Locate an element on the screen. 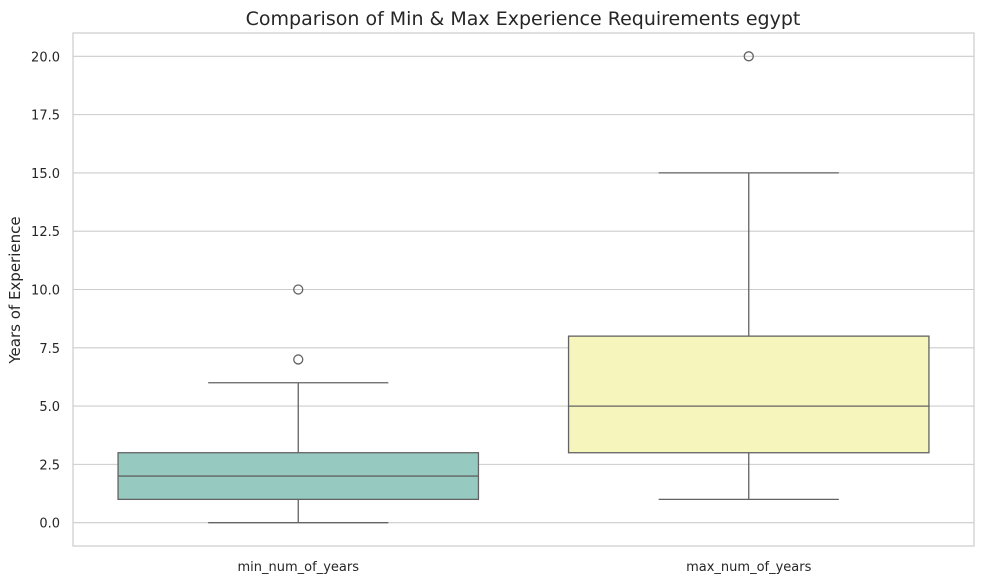 This screenshot has height=583, width=984. x-tick-label: min_num_of_years is located at coordinates (299, 567).